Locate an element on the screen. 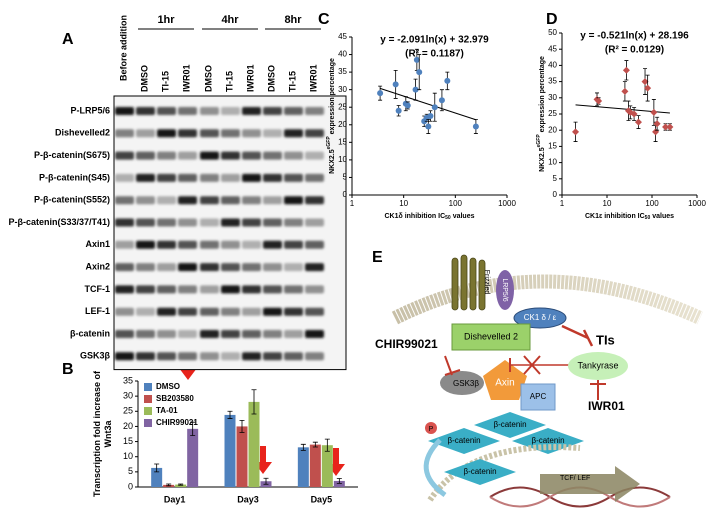  x-tick-label: 1000 is located at coordinates (507, 203).